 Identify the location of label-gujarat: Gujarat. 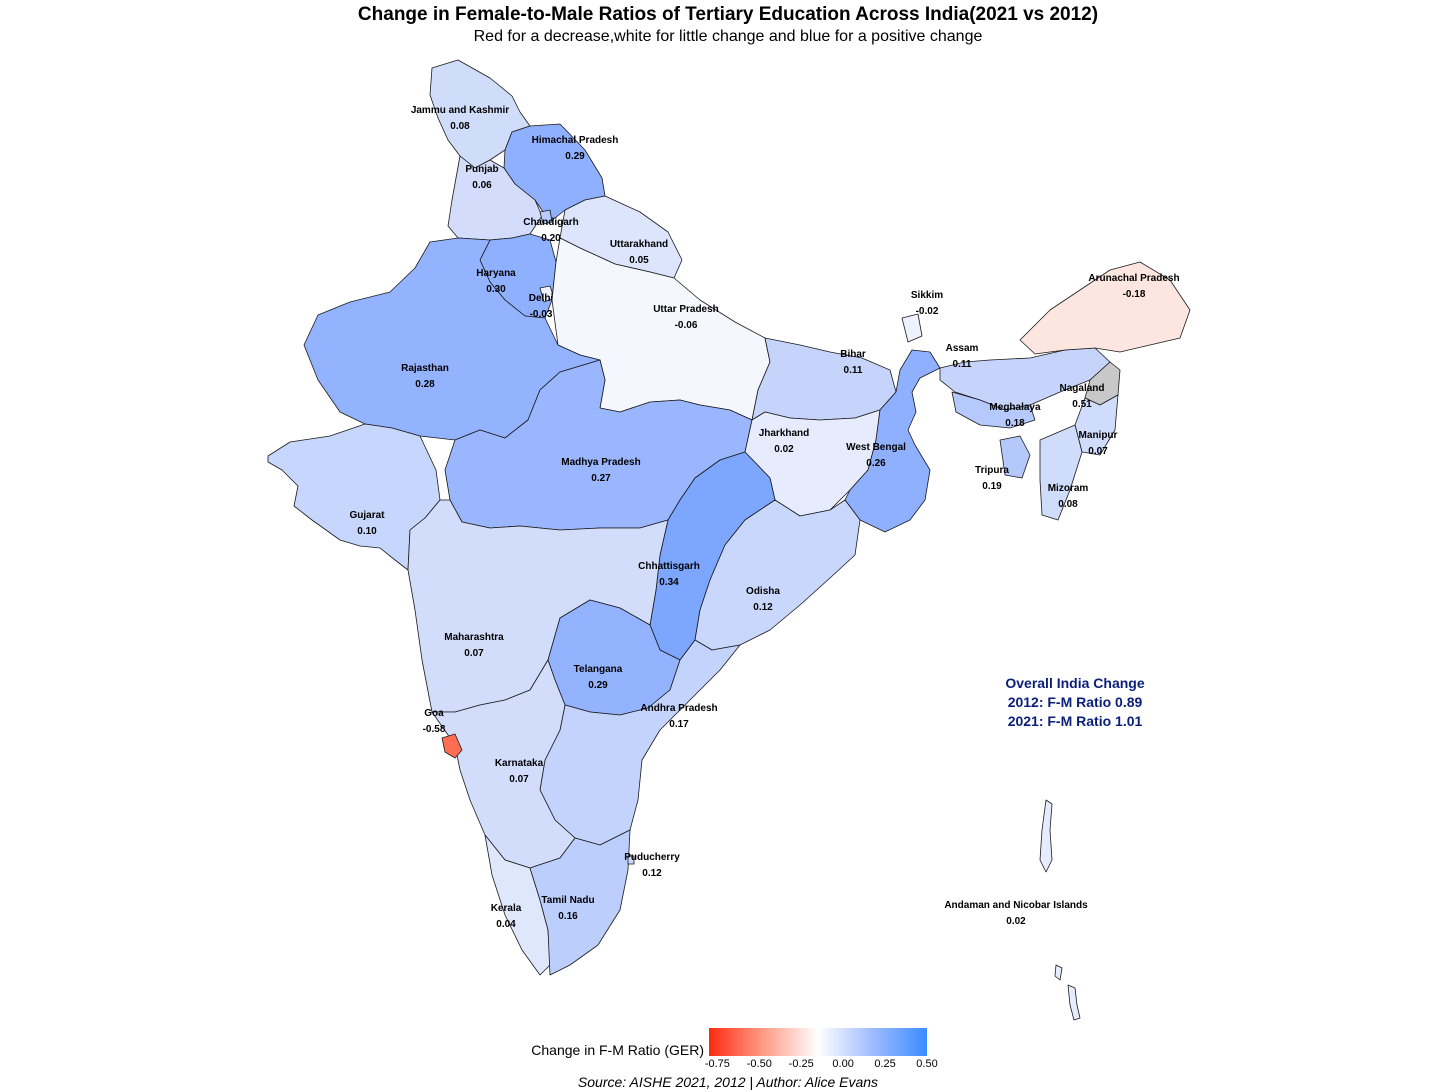
(367, 515).